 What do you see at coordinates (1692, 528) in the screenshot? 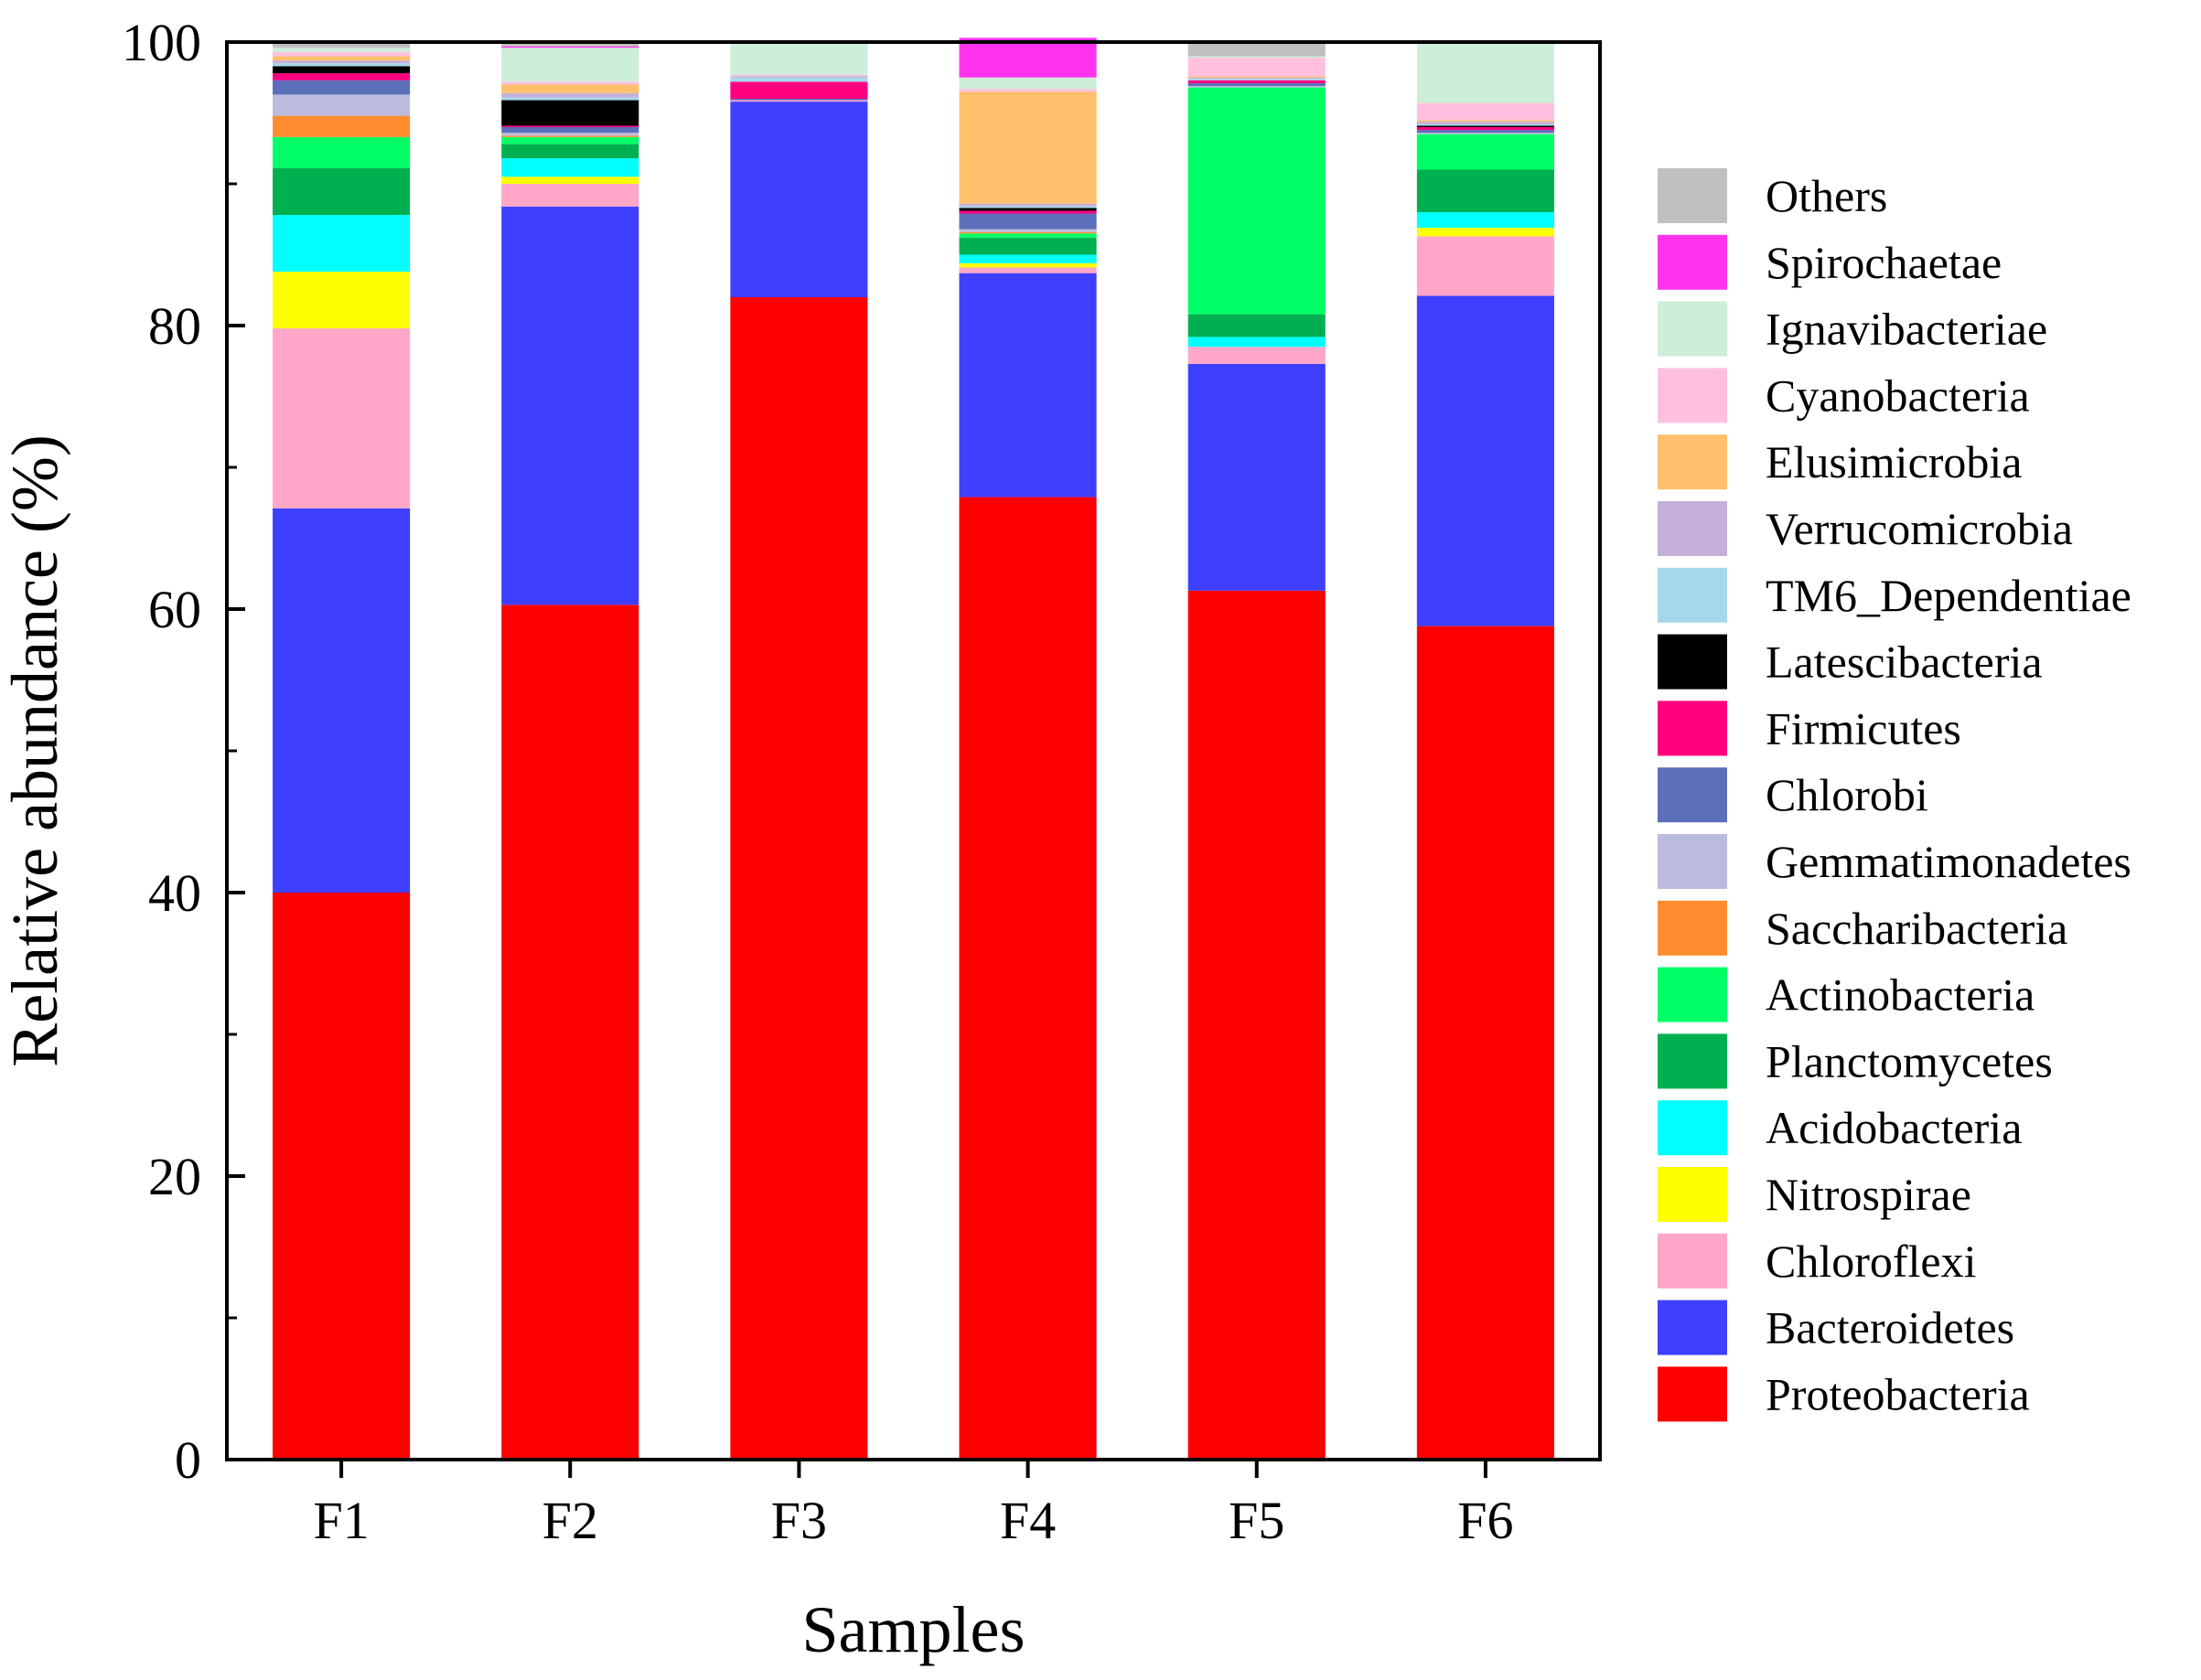
I see `legend-swatch-verrucomicrobia` at bounding box center [1692, 528].